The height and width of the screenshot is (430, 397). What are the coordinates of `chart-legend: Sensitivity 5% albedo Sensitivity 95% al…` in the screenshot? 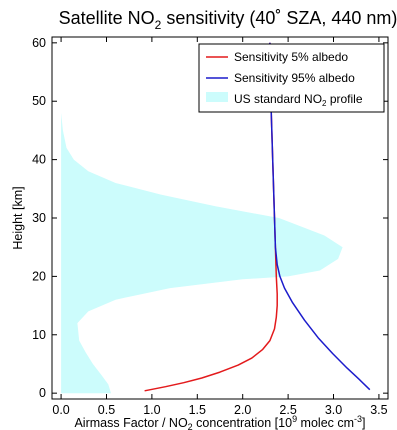 It's located at (291, 78).